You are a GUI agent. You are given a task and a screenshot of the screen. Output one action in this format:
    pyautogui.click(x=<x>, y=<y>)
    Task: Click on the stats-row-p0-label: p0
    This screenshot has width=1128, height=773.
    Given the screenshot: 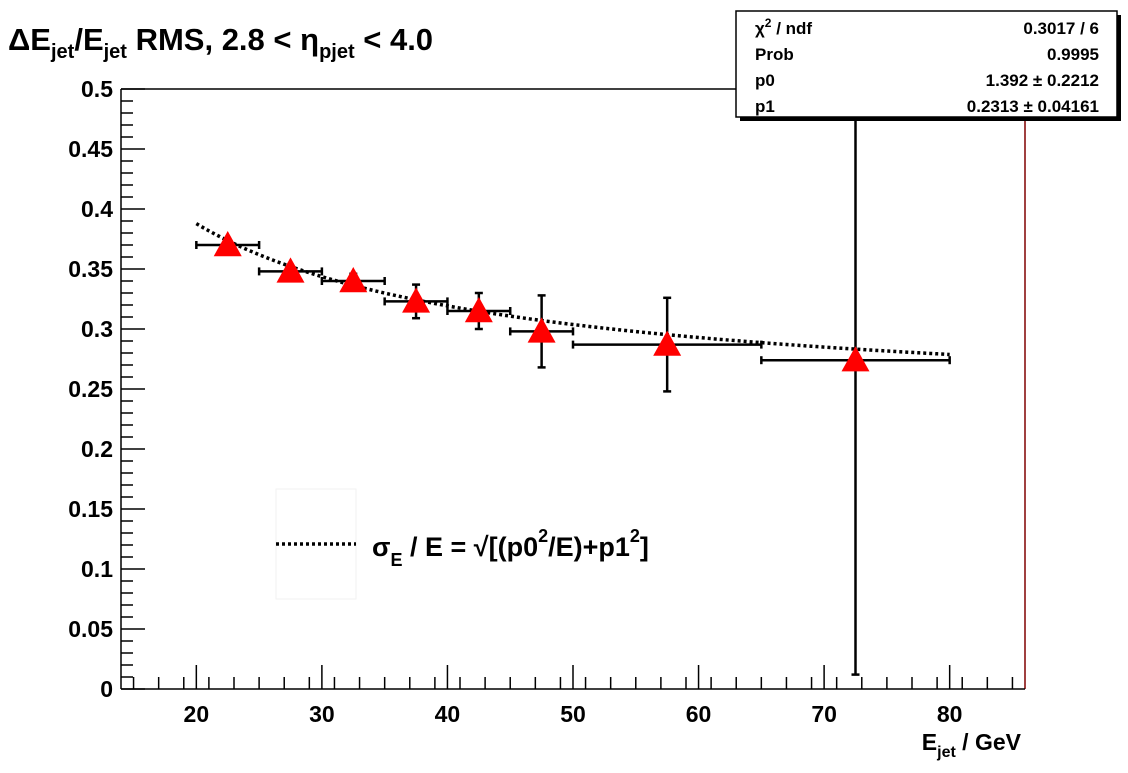 What is the action you would take?
    pyautogui.click(x=765, y=80)
    